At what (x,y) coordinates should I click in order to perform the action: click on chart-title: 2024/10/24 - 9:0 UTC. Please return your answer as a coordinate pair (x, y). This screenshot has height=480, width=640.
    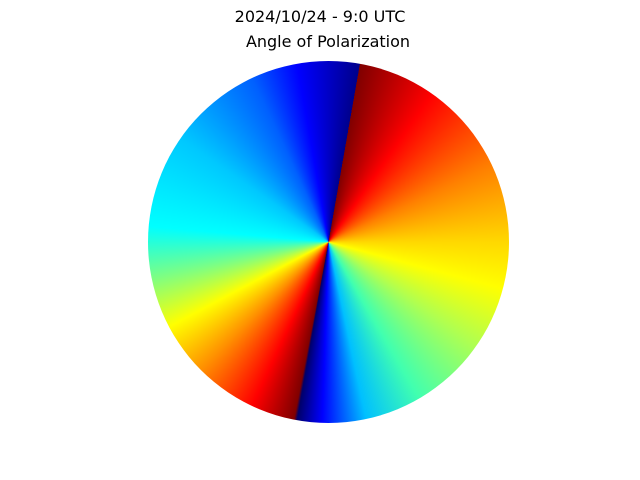
    Looking at the image, I should click on (320, 16).